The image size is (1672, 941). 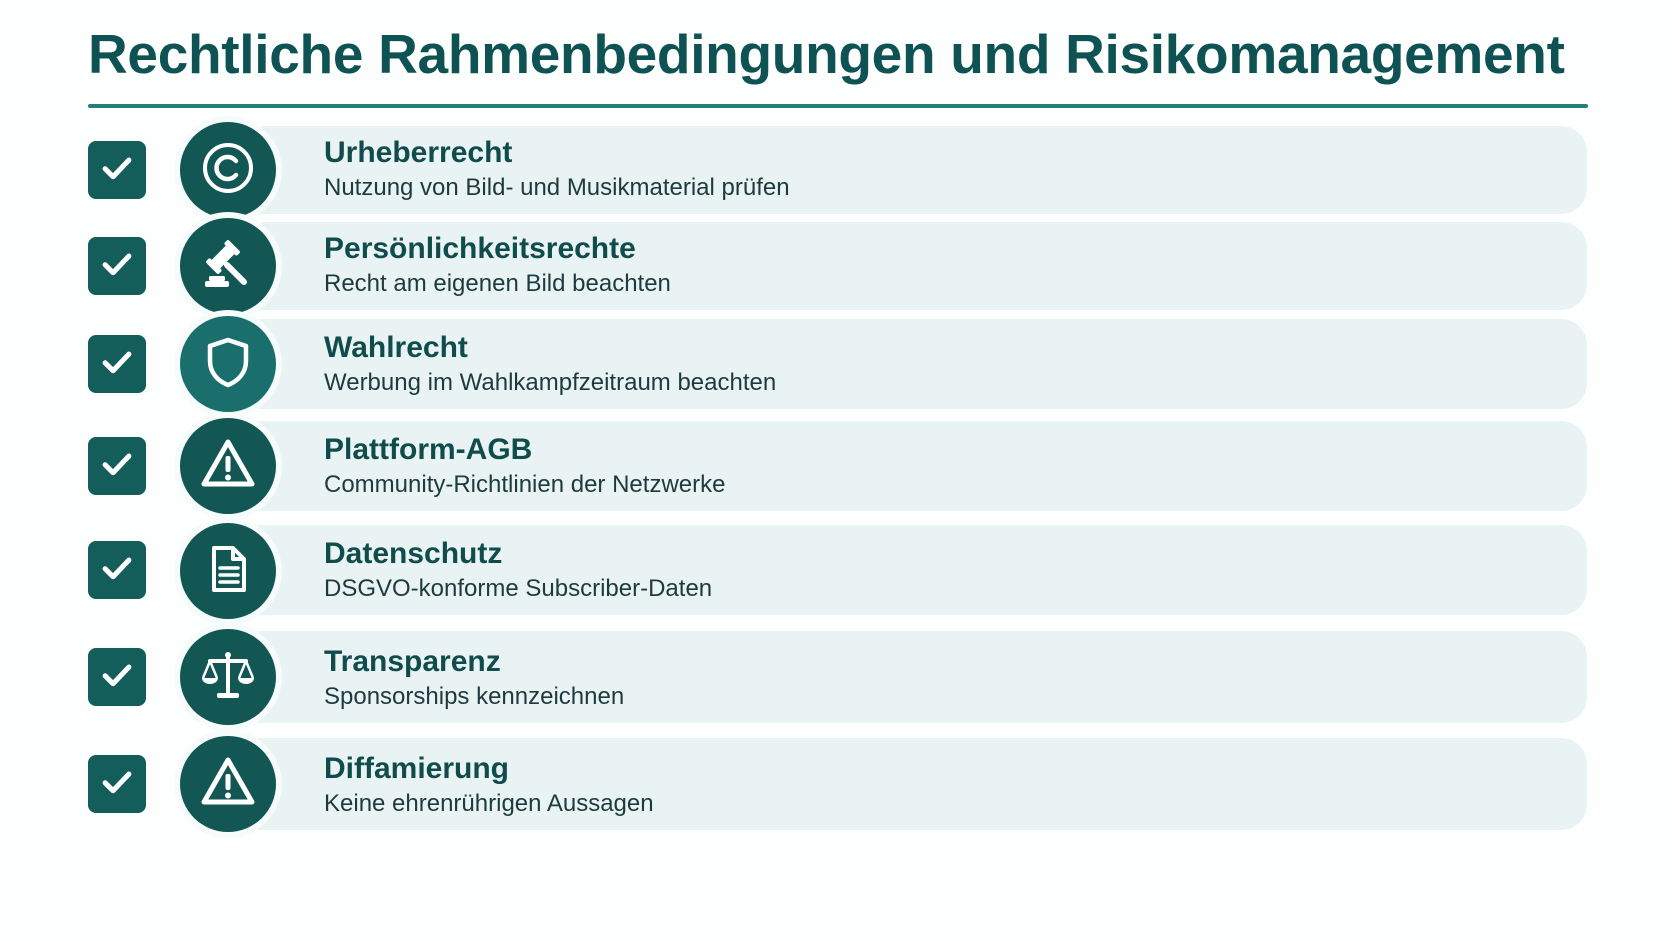 What do you see at coordinates (418, 152) in the screenshot?
I see `item-title: Urheberrecht` at bounding box center [418, 152].